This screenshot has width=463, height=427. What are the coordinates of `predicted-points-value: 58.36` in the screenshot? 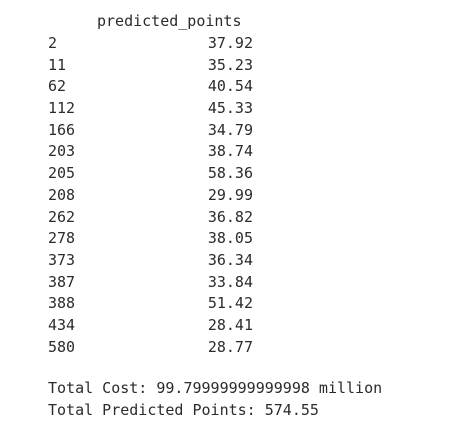 It's located at (230, 173).